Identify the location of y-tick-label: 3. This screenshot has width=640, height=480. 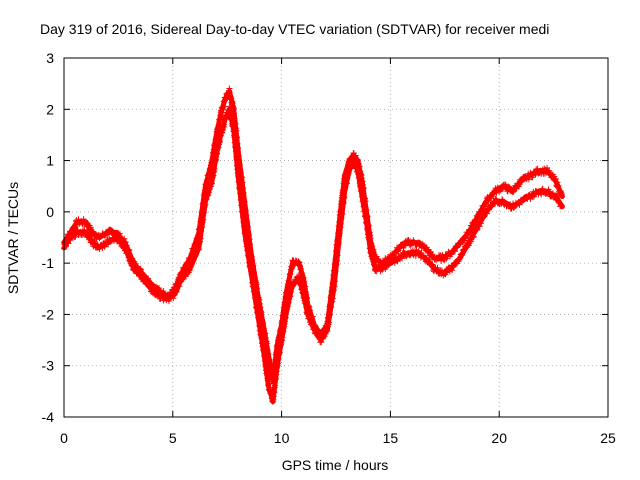
(50, 58).